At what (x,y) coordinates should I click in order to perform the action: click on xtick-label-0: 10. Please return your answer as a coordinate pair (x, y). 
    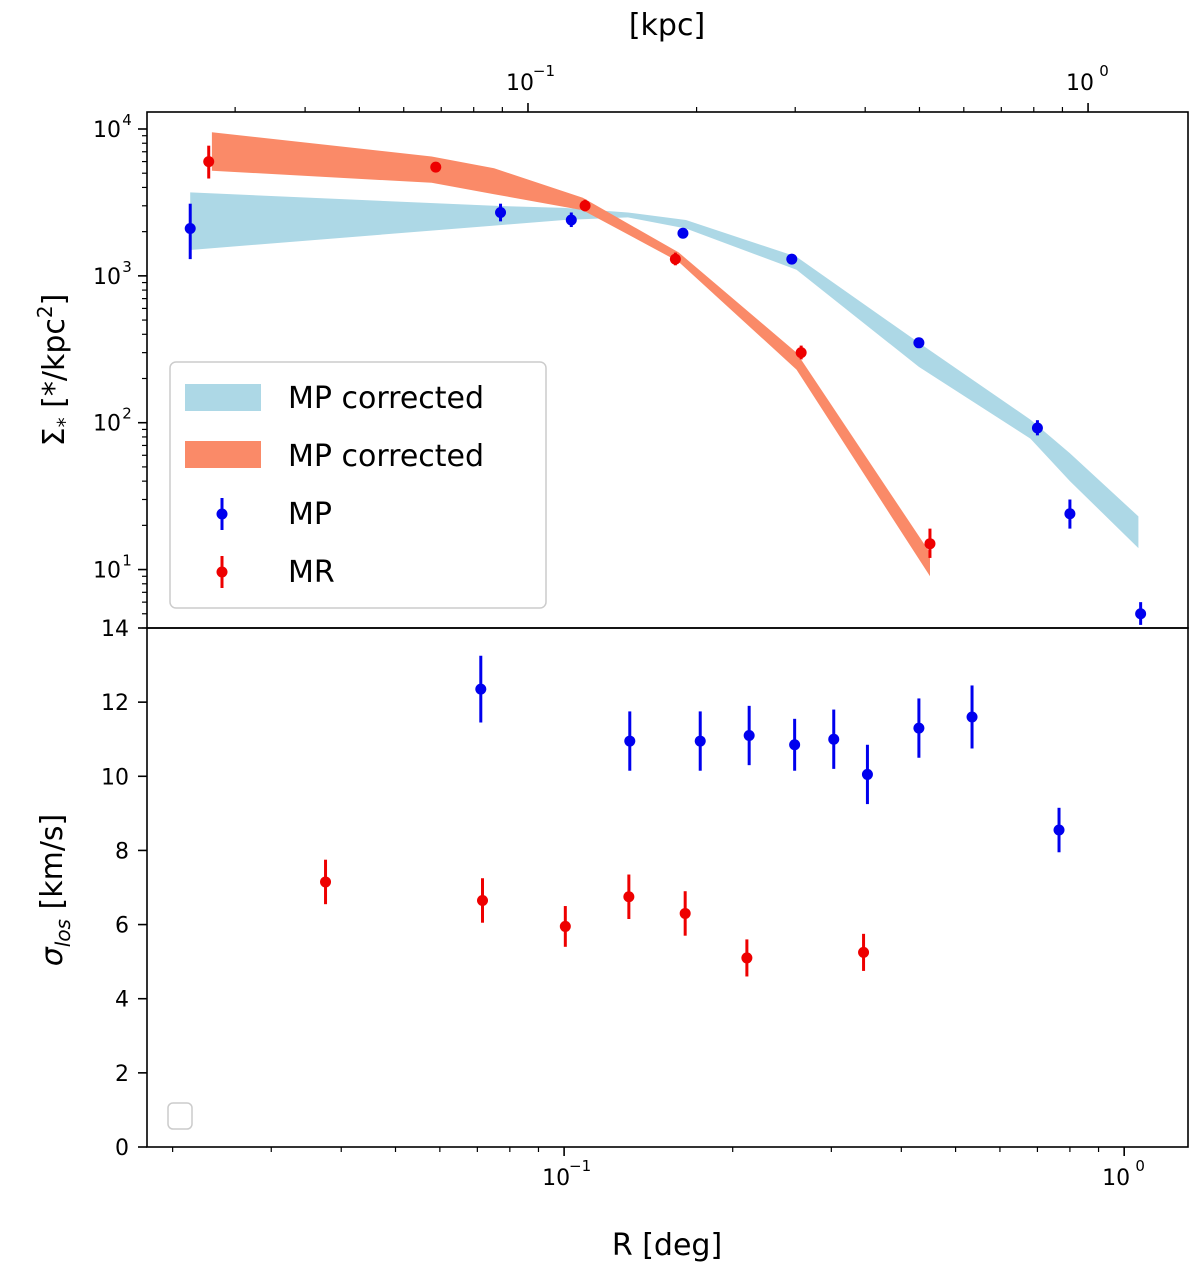
    Looking at the image, I should click on (556, 1178).